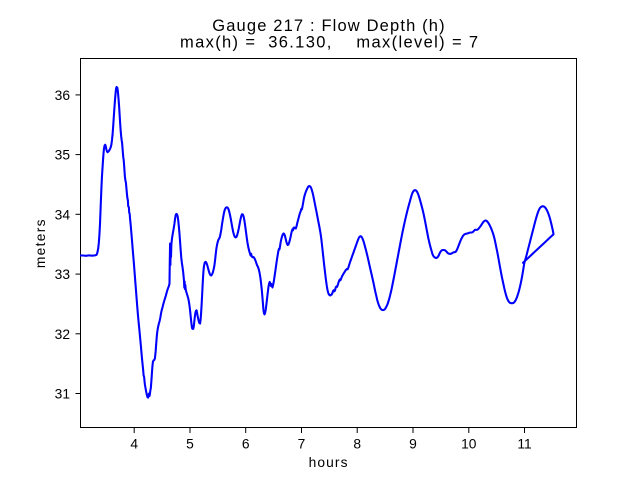  I want to click on svg-text: 32, so click(62, 334).